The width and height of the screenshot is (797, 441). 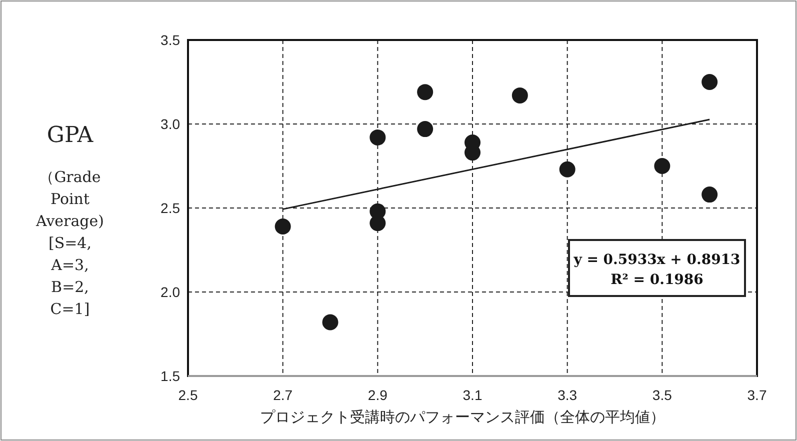 What do you see at coordinates (283, 395) in the screenshot?
I see `x-tick-label: 2.7` at bounding box center [283, 395].